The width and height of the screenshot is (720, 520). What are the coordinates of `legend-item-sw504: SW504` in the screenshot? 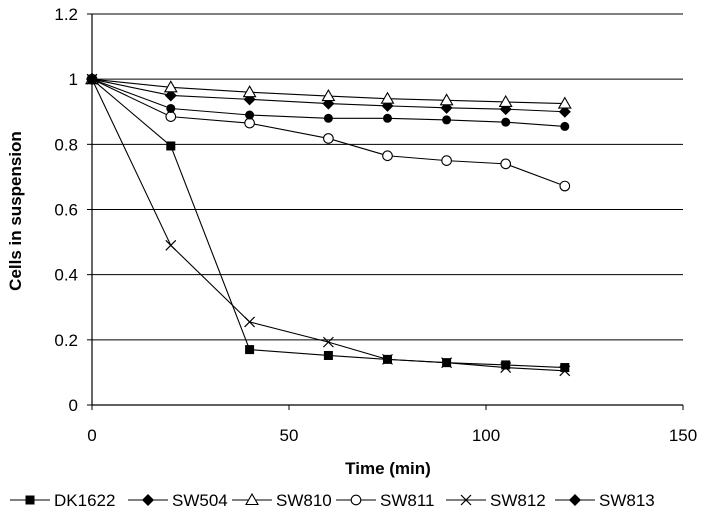 It's located at (178, 500).